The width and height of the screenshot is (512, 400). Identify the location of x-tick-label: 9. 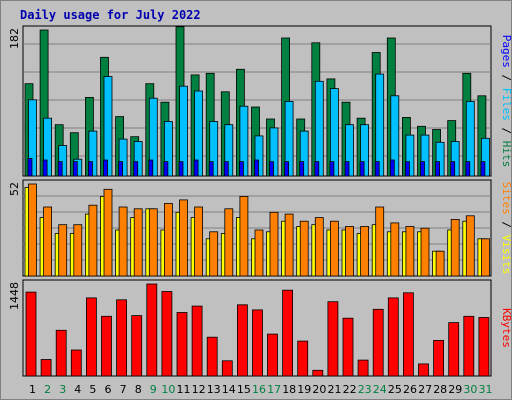
(153, 389).